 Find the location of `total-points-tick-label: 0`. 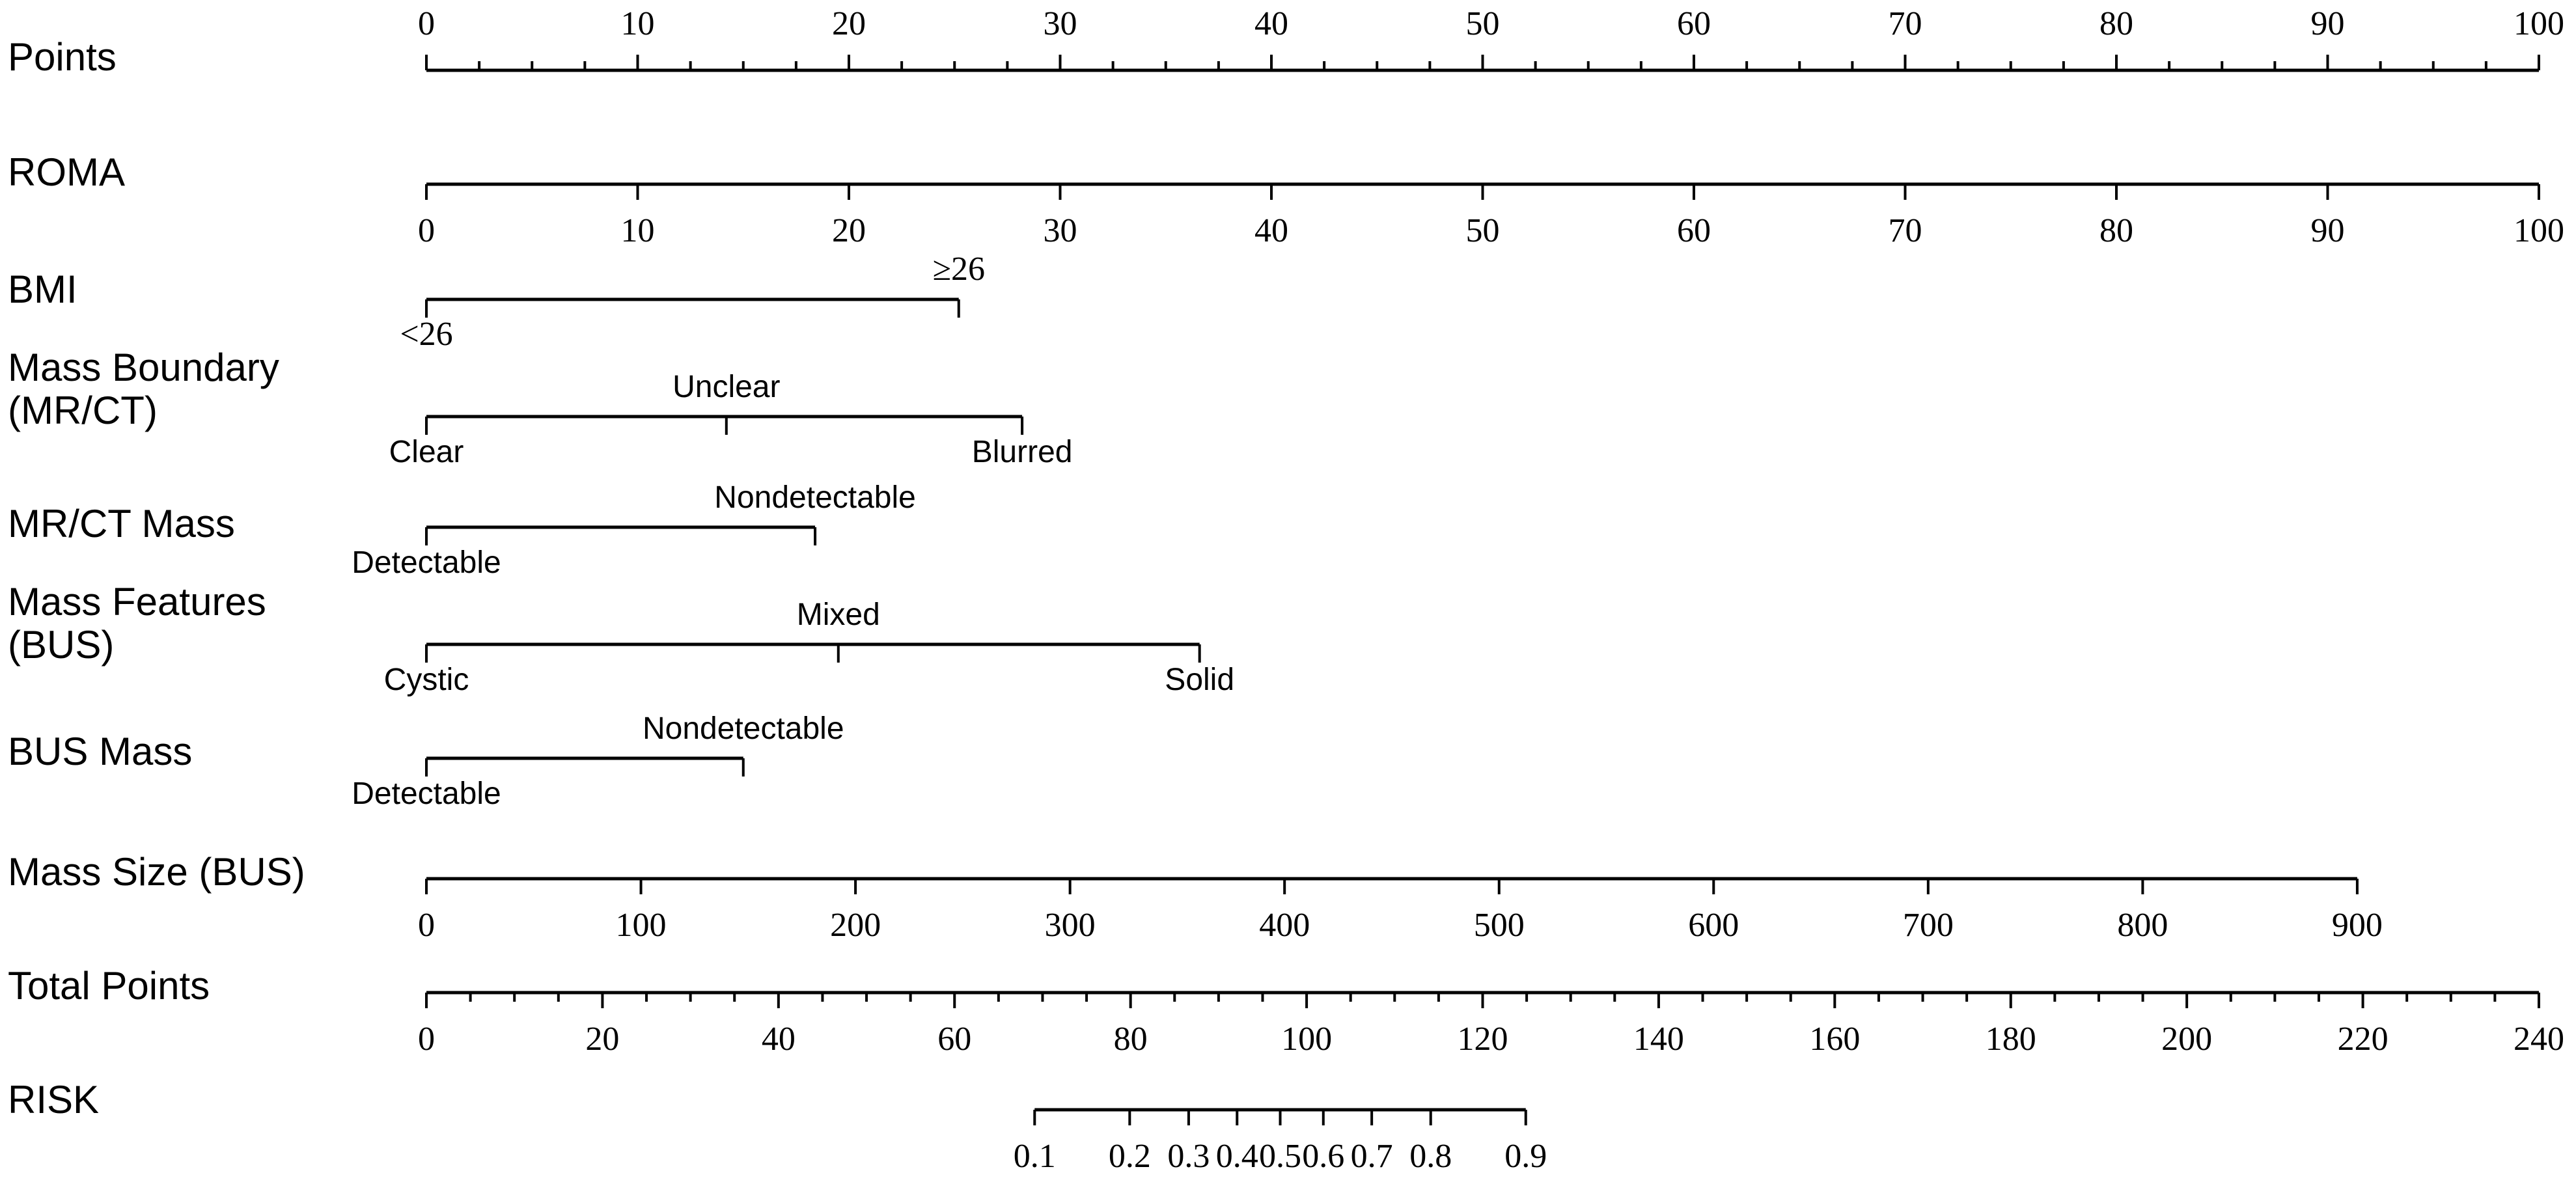

total-points-tick-label: 0 is located at coordinates (426, 1039).